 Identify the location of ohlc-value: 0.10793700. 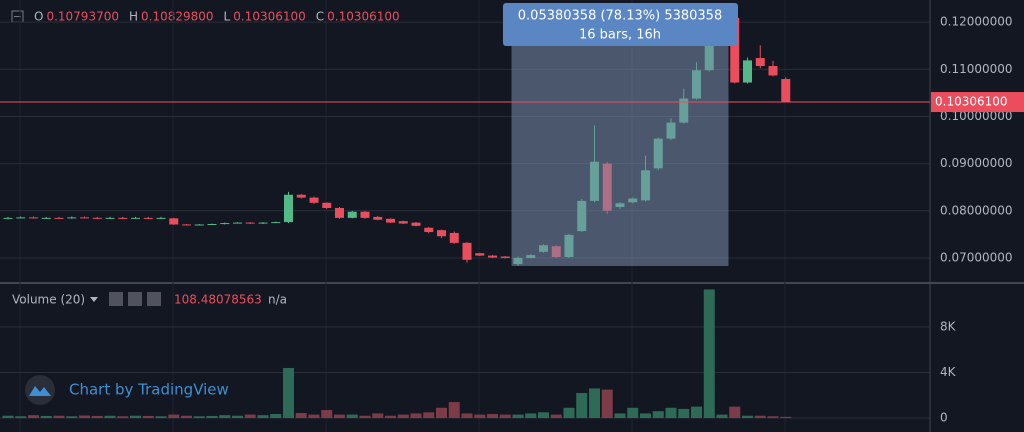
(82, 17).